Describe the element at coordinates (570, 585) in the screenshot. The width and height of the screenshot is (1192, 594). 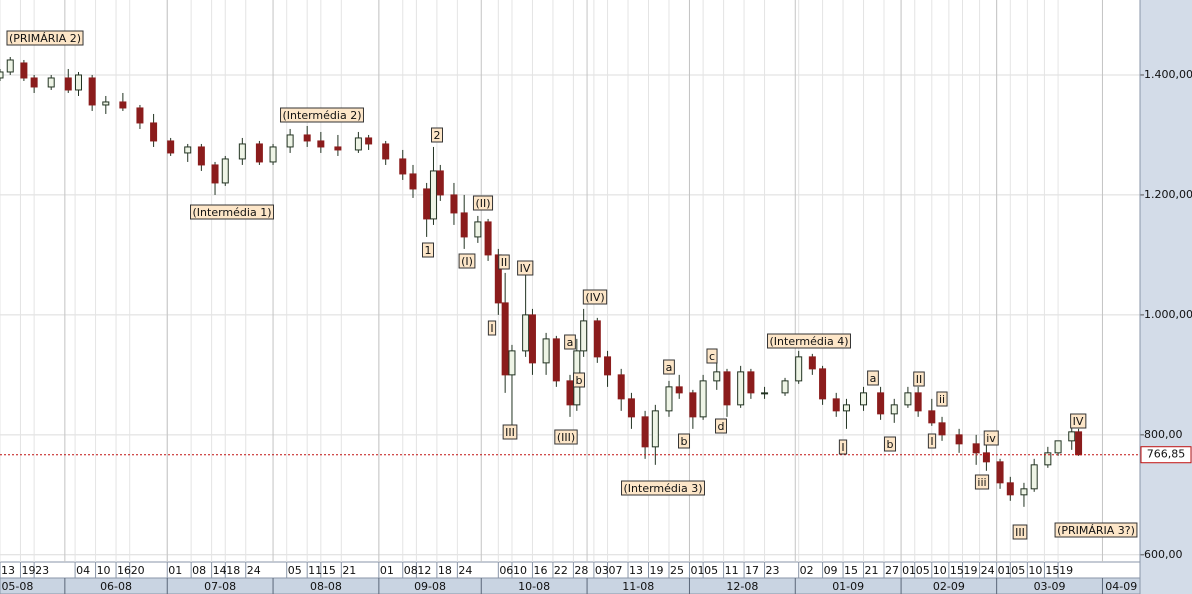
I see `month-axis-area` at that location.